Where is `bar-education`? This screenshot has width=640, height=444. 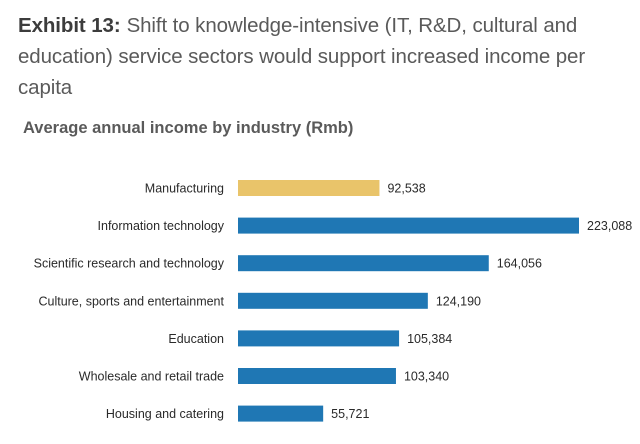 bar-education is located at coordinates (319, 338).